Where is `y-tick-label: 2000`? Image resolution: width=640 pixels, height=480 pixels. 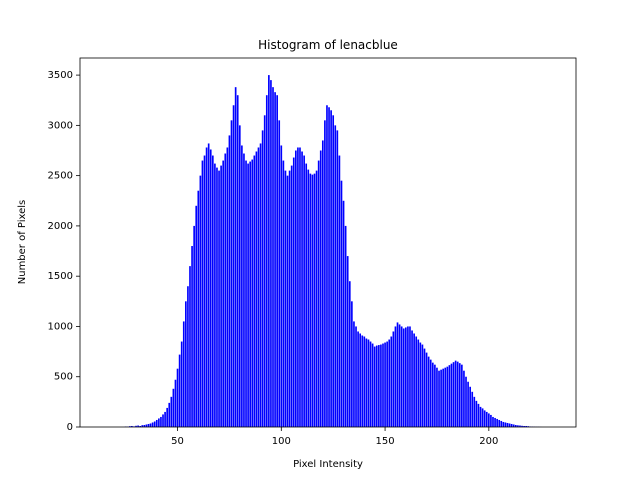 y-tick-label: 2000 is located at coordinates (60, 226).